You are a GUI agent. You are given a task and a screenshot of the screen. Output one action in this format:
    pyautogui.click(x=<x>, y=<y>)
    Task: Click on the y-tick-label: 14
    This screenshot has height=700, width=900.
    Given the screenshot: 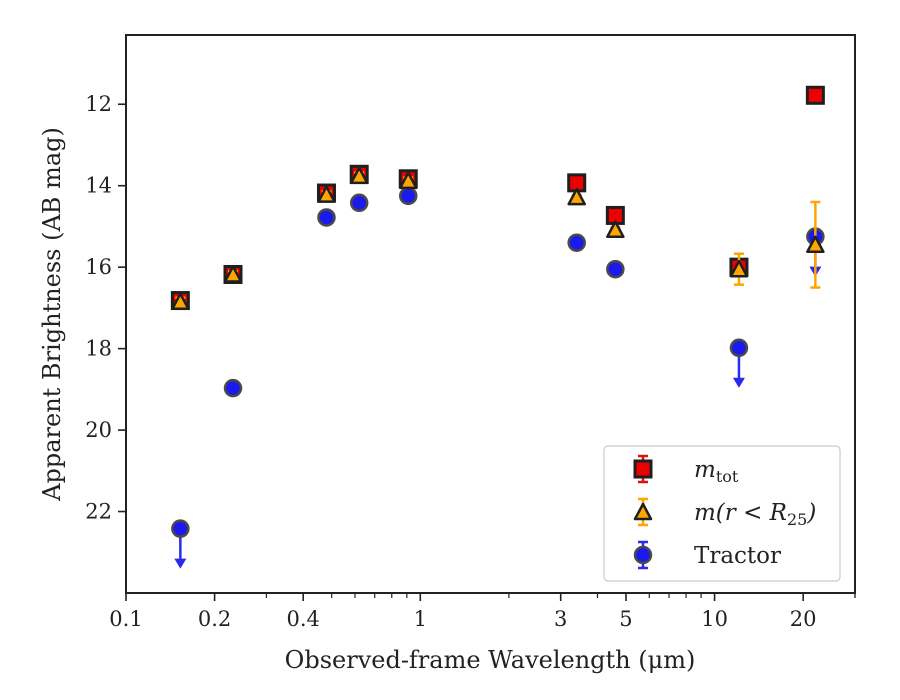 What is the action you would take?
    pyautogui.click(x=98, y=186)
    